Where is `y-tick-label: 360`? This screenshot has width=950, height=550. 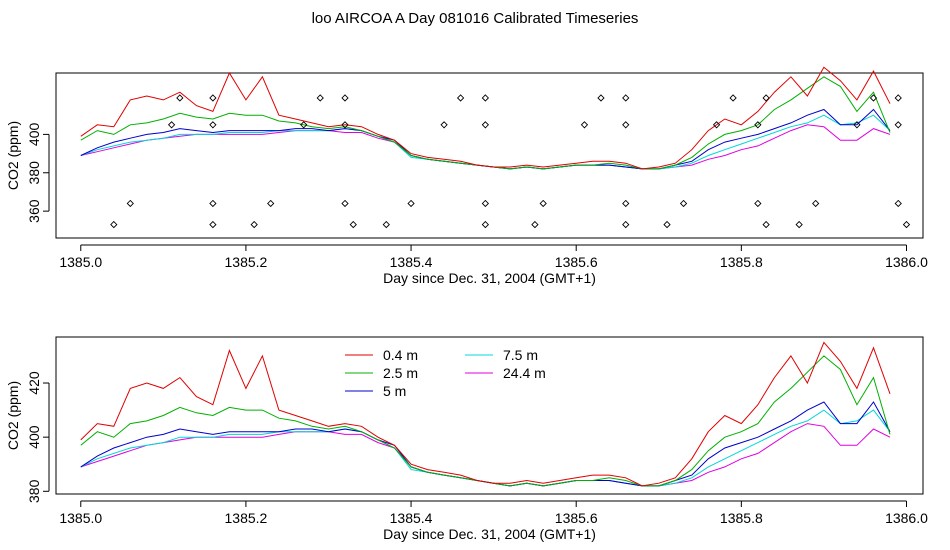 y-tick-label: 360 is located at coordinates (34, 211).